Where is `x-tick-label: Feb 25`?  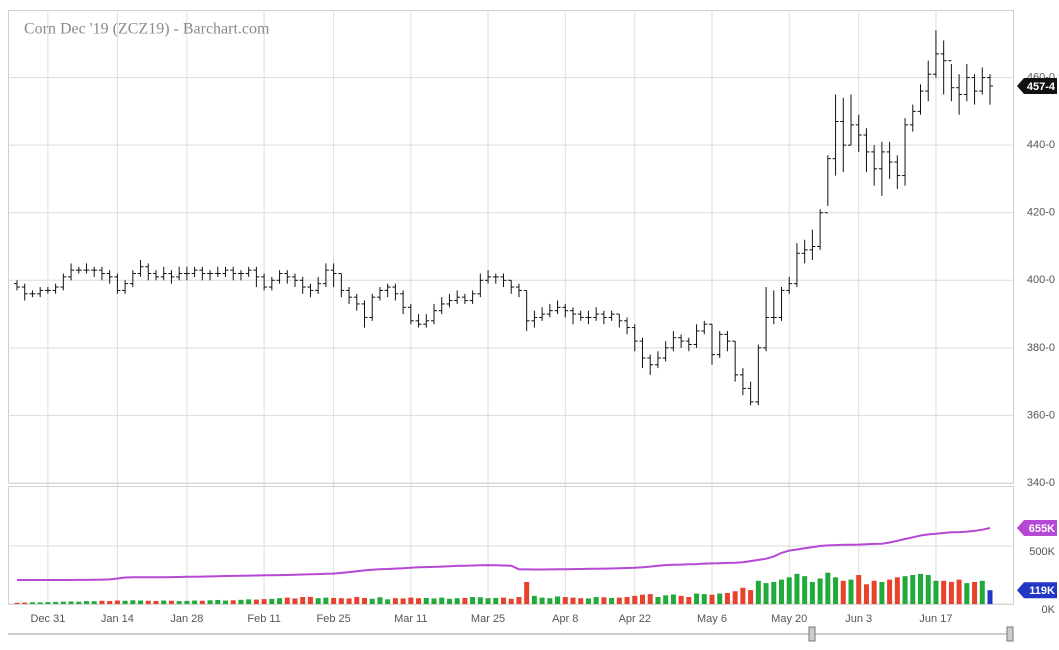 x-tick-label: Feb 25 is located at coordinates (333, 619).